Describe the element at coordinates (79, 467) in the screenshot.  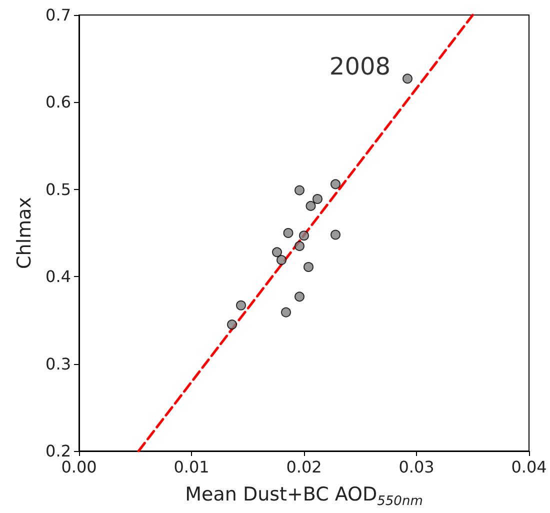
I see `x-tick-label: 0.00` at that location.